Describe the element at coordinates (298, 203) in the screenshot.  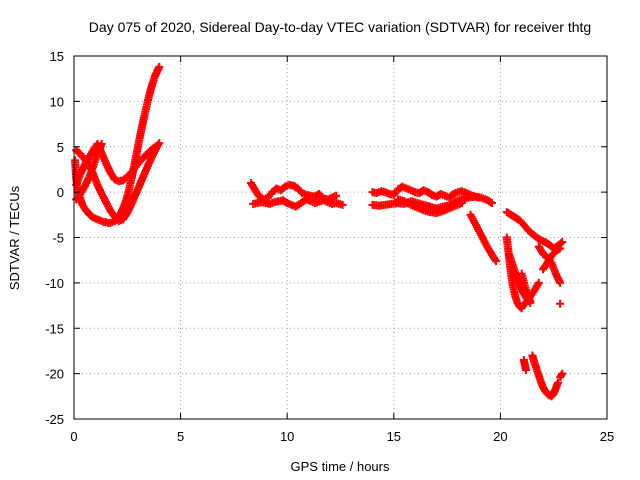
I see `series-mid2` at that location.